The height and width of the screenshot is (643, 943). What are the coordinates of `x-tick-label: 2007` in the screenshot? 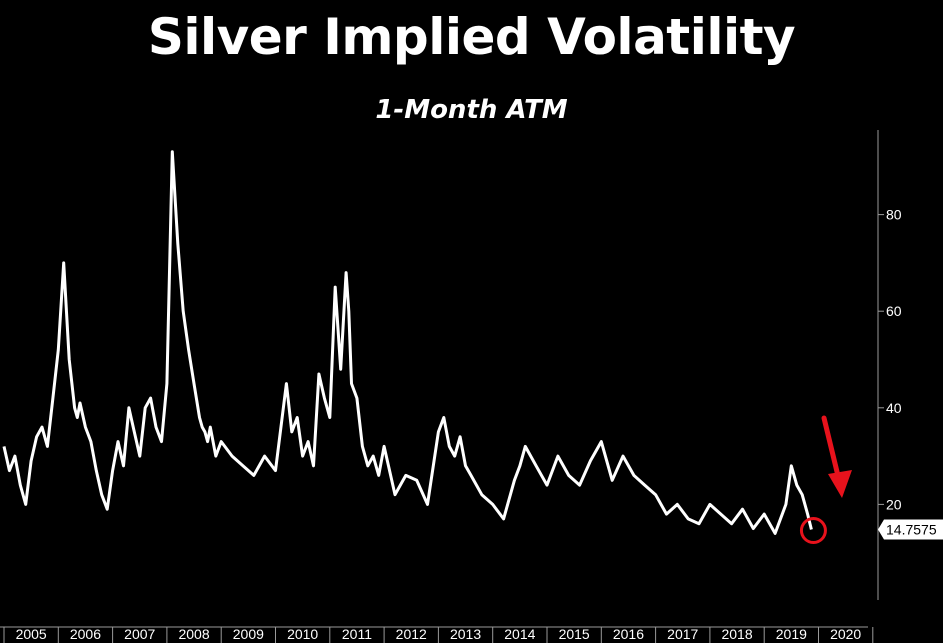 It's located at (139, 634).